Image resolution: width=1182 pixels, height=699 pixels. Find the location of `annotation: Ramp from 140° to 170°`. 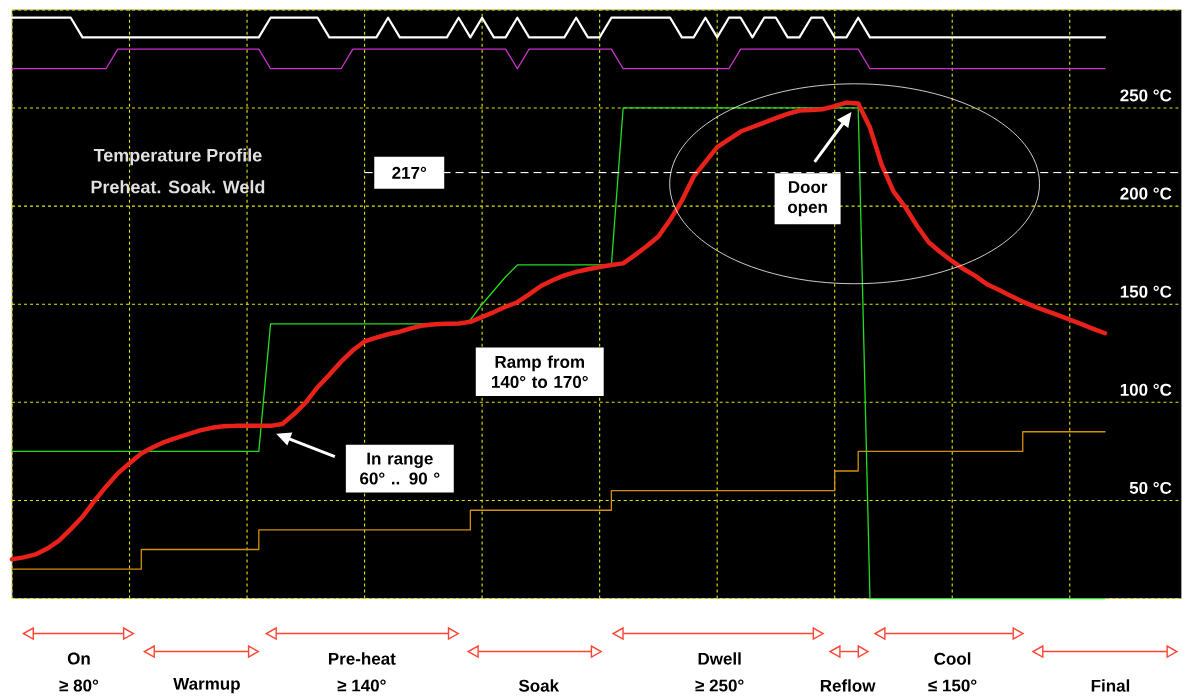

annotation: Ramp from 140° to 170° is located at coordinates (539, 372).